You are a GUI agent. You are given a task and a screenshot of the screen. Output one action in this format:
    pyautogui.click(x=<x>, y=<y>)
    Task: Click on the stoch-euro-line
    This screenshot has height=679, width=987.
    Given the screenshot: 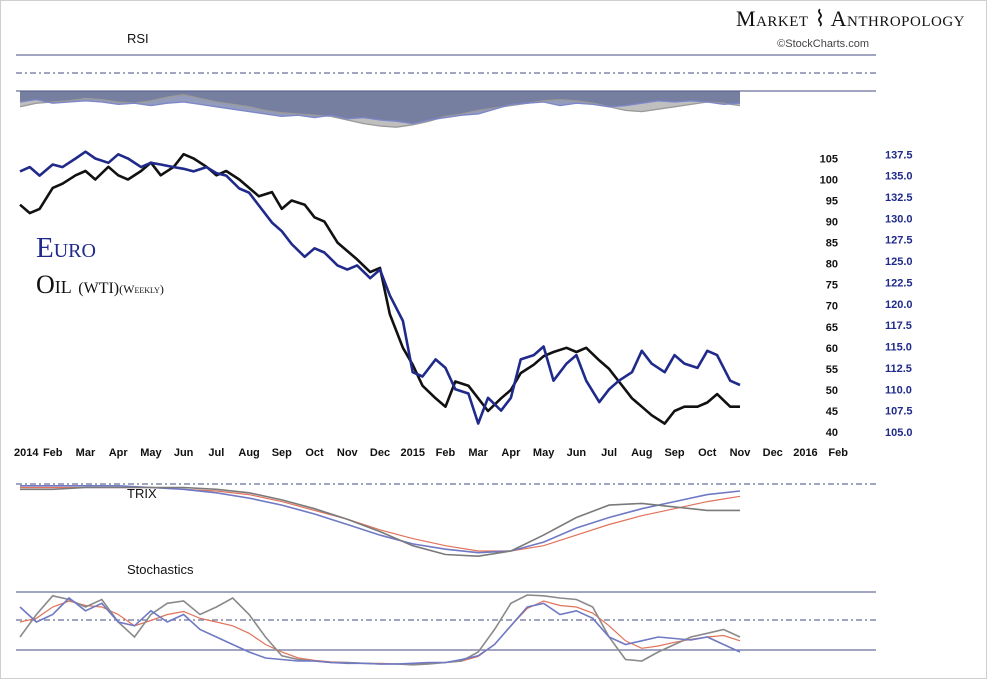 What is the action you would take?
    pyautogui.click(x=380, y=630)
    